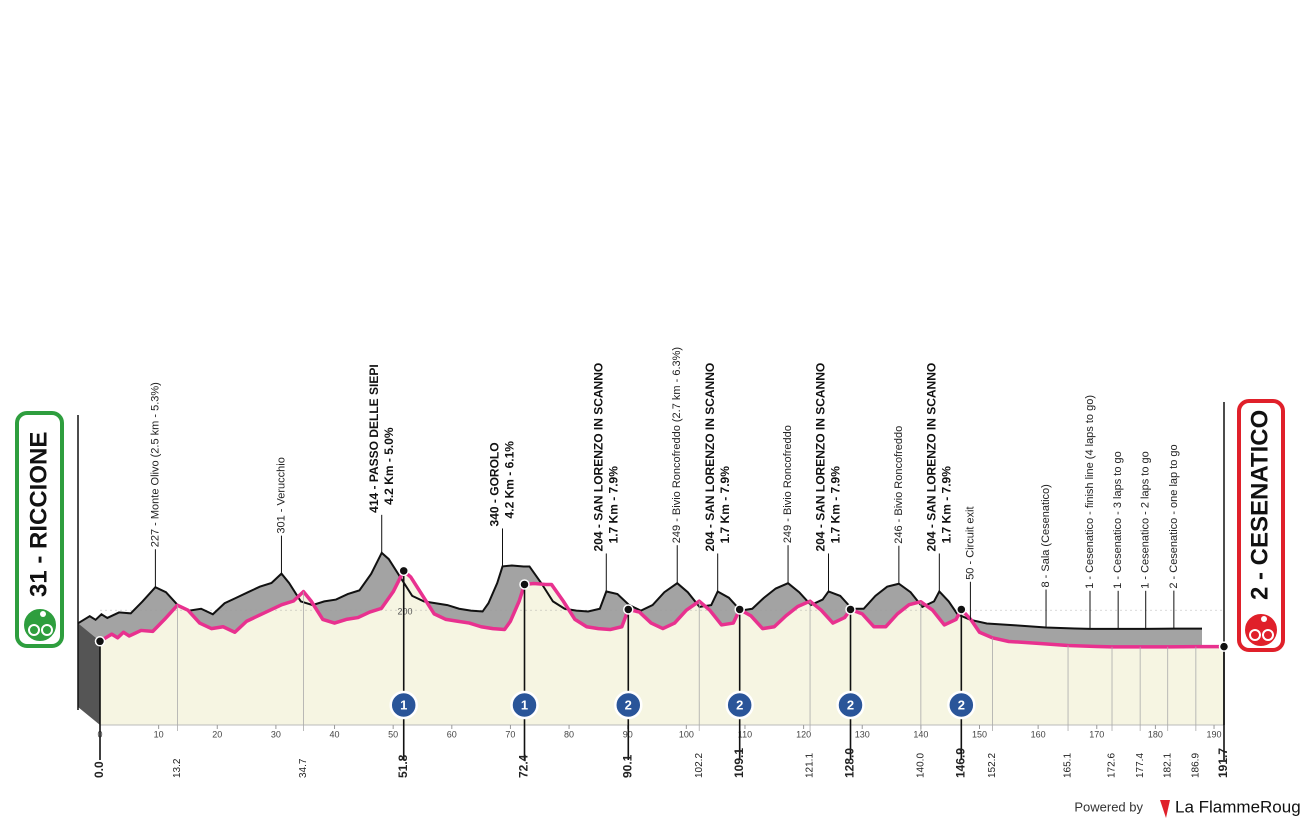 This screenshot has height=825, width=1300. Describe the element at coordinates (1038, 734) in the screenshot. I see `x-tick-label: 160` at that location.